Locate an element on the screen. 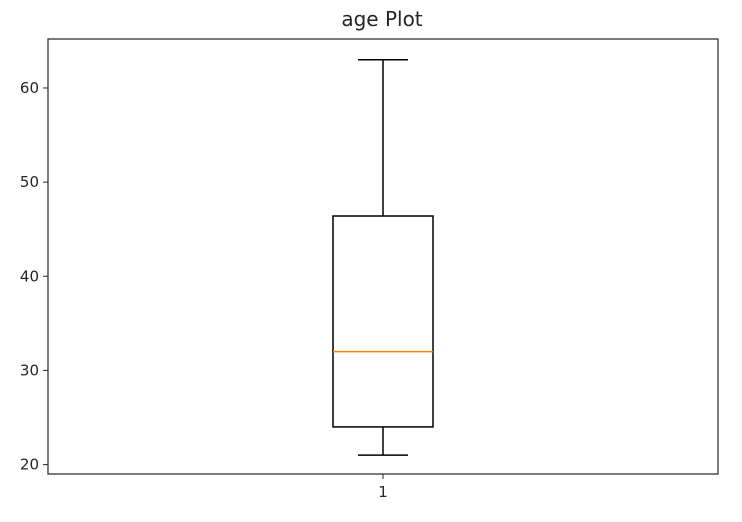 This screenshot has height=522, width=742. chart-title: age Plot is located at coordinates (381, 19).